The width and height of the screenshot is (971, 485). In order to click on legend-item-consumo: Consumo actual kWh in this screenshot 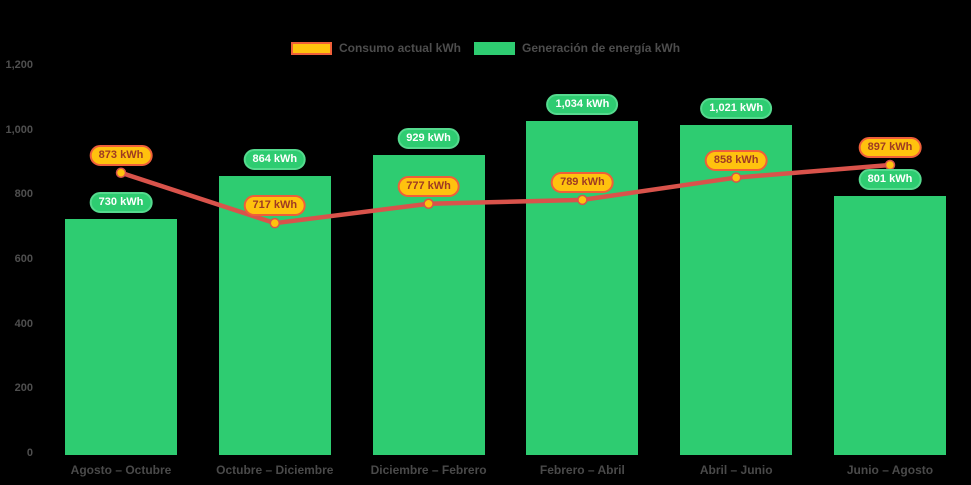, I will do `click(375, 48)`.